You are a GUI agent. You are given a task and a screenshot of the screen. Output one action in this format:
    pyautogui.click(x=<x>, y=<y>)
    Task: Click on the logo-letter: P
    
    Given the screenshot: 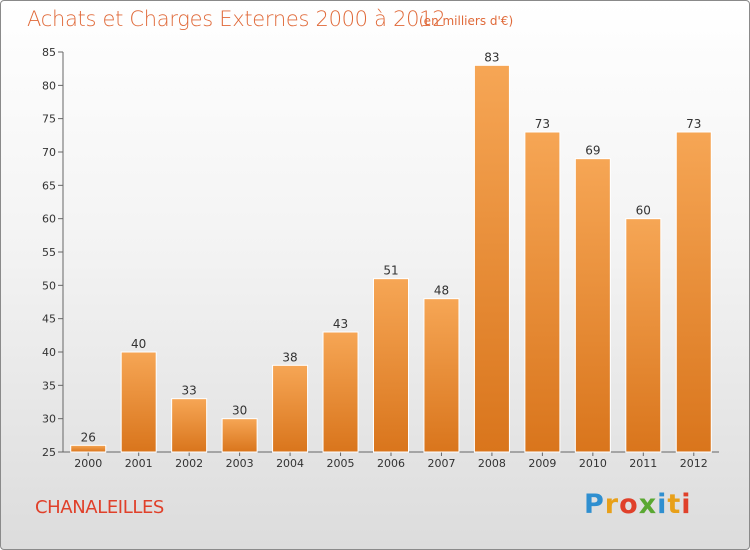 What is the action you would take?
    pyautogui.click(x=594, y=504)
    